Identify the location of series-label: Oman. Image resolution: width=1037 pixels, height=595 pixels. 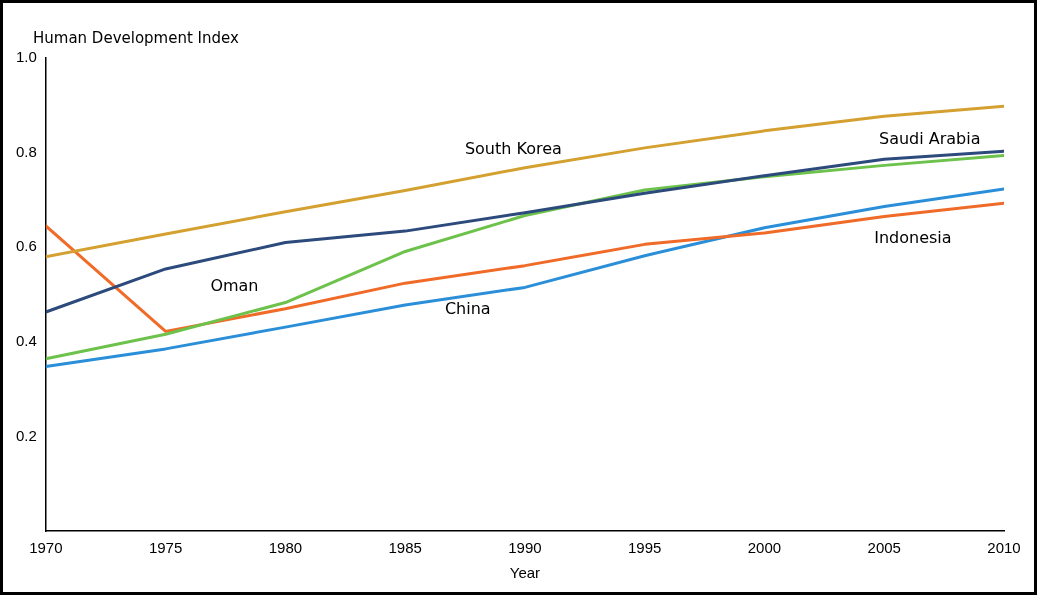
(234, 285).